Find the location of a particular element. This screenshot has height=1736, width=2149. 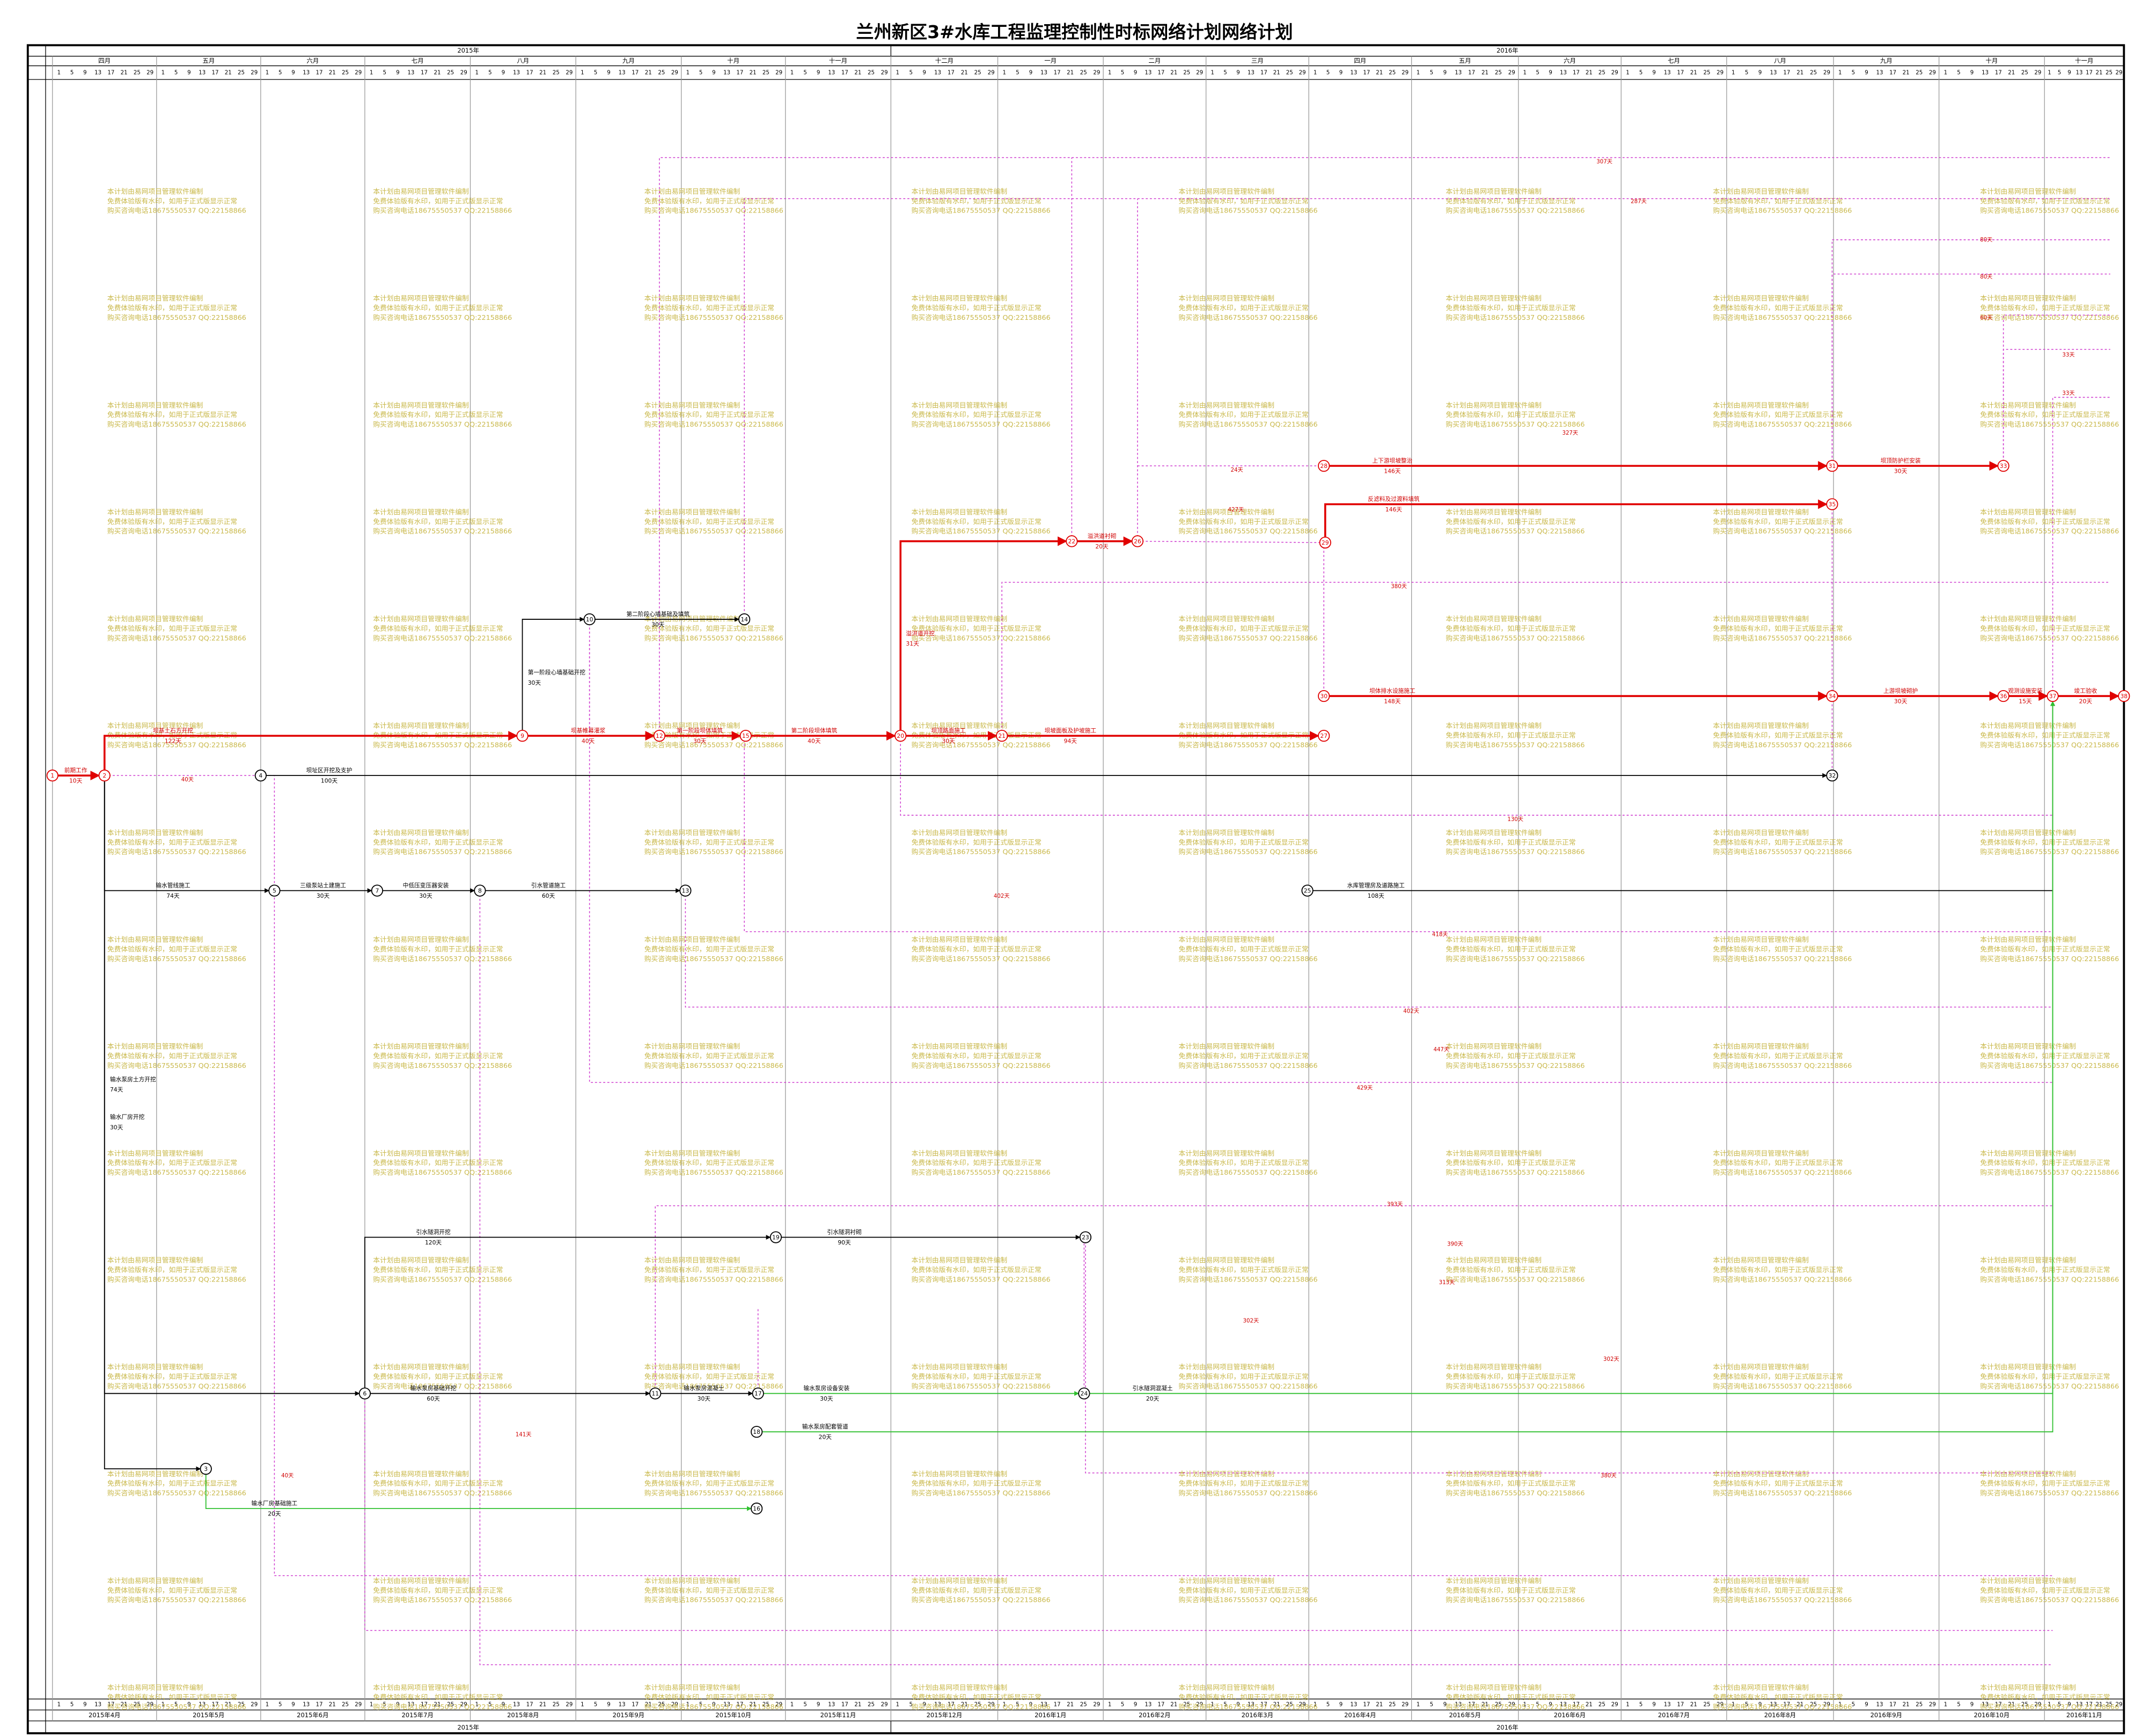

month-label: 2016年1月 is located at coordinates (1050, 1715).